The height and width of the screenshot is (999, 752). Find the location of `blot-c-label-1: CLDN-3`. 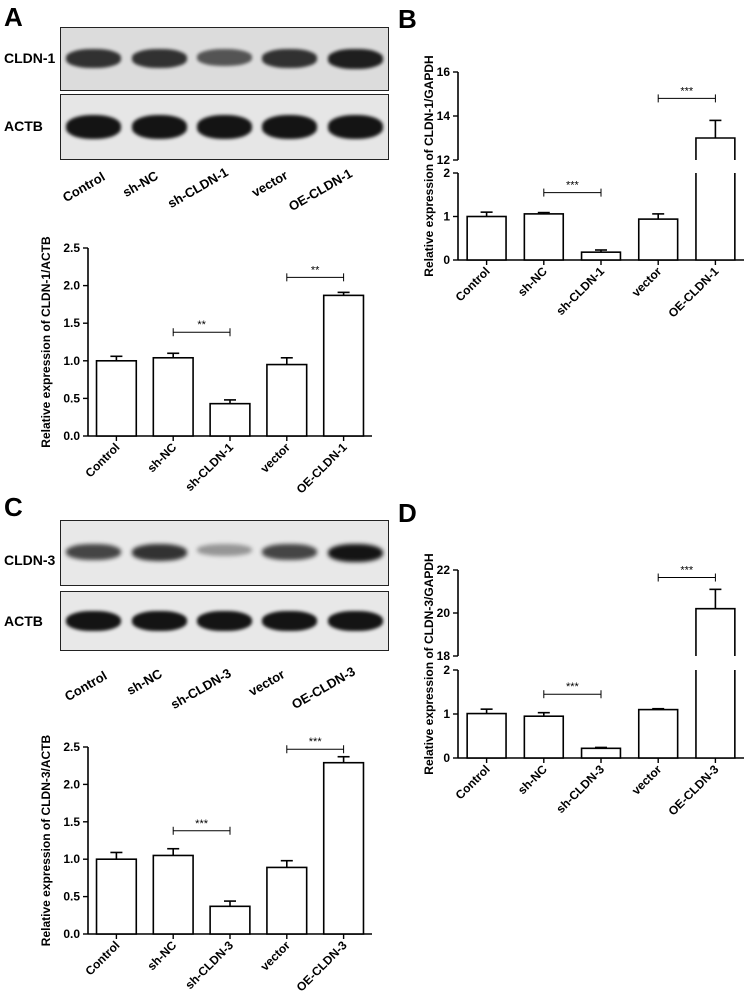

blot-c-label-1: CLDN-3 is located at coordinates (30, 560).